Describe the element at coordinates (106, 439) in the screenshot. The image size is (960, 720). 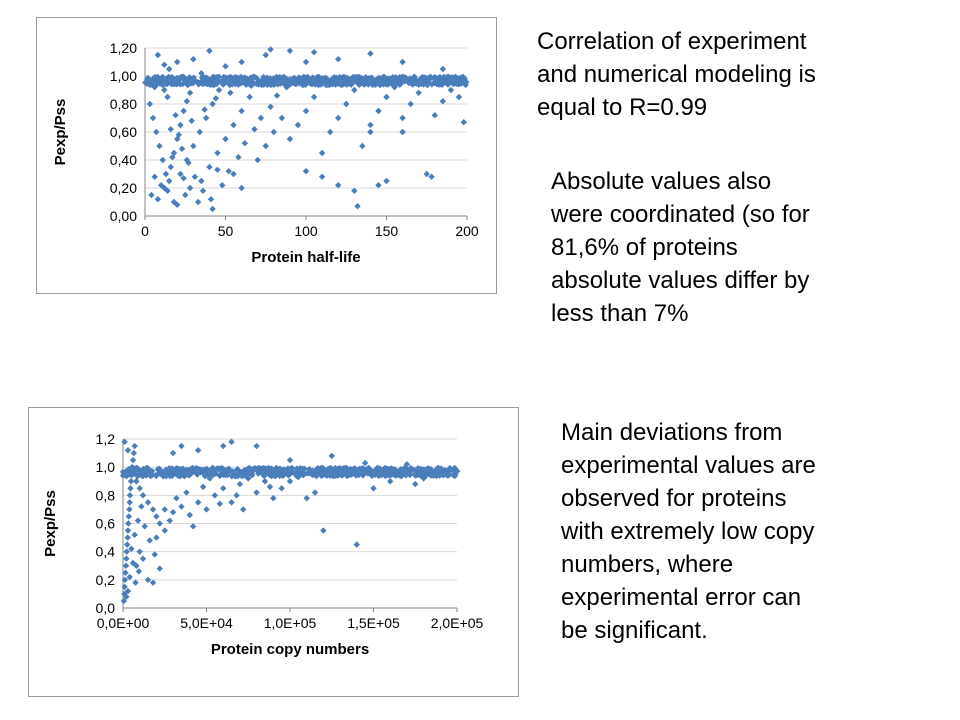
I see `y-tick-label: 1,2` at that location.